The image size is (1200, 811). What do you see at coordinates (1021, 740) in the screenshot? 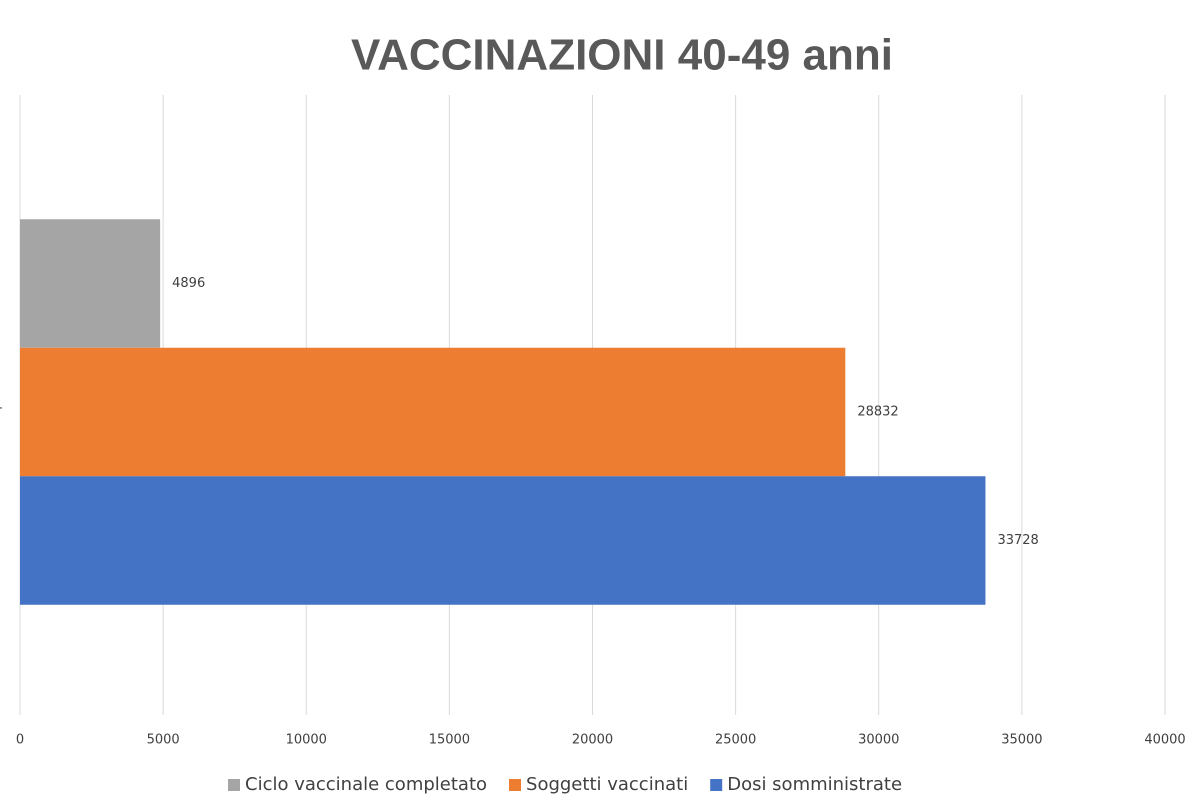
I see `x-tick-label: 35000` at bounding box center [1021, 740].